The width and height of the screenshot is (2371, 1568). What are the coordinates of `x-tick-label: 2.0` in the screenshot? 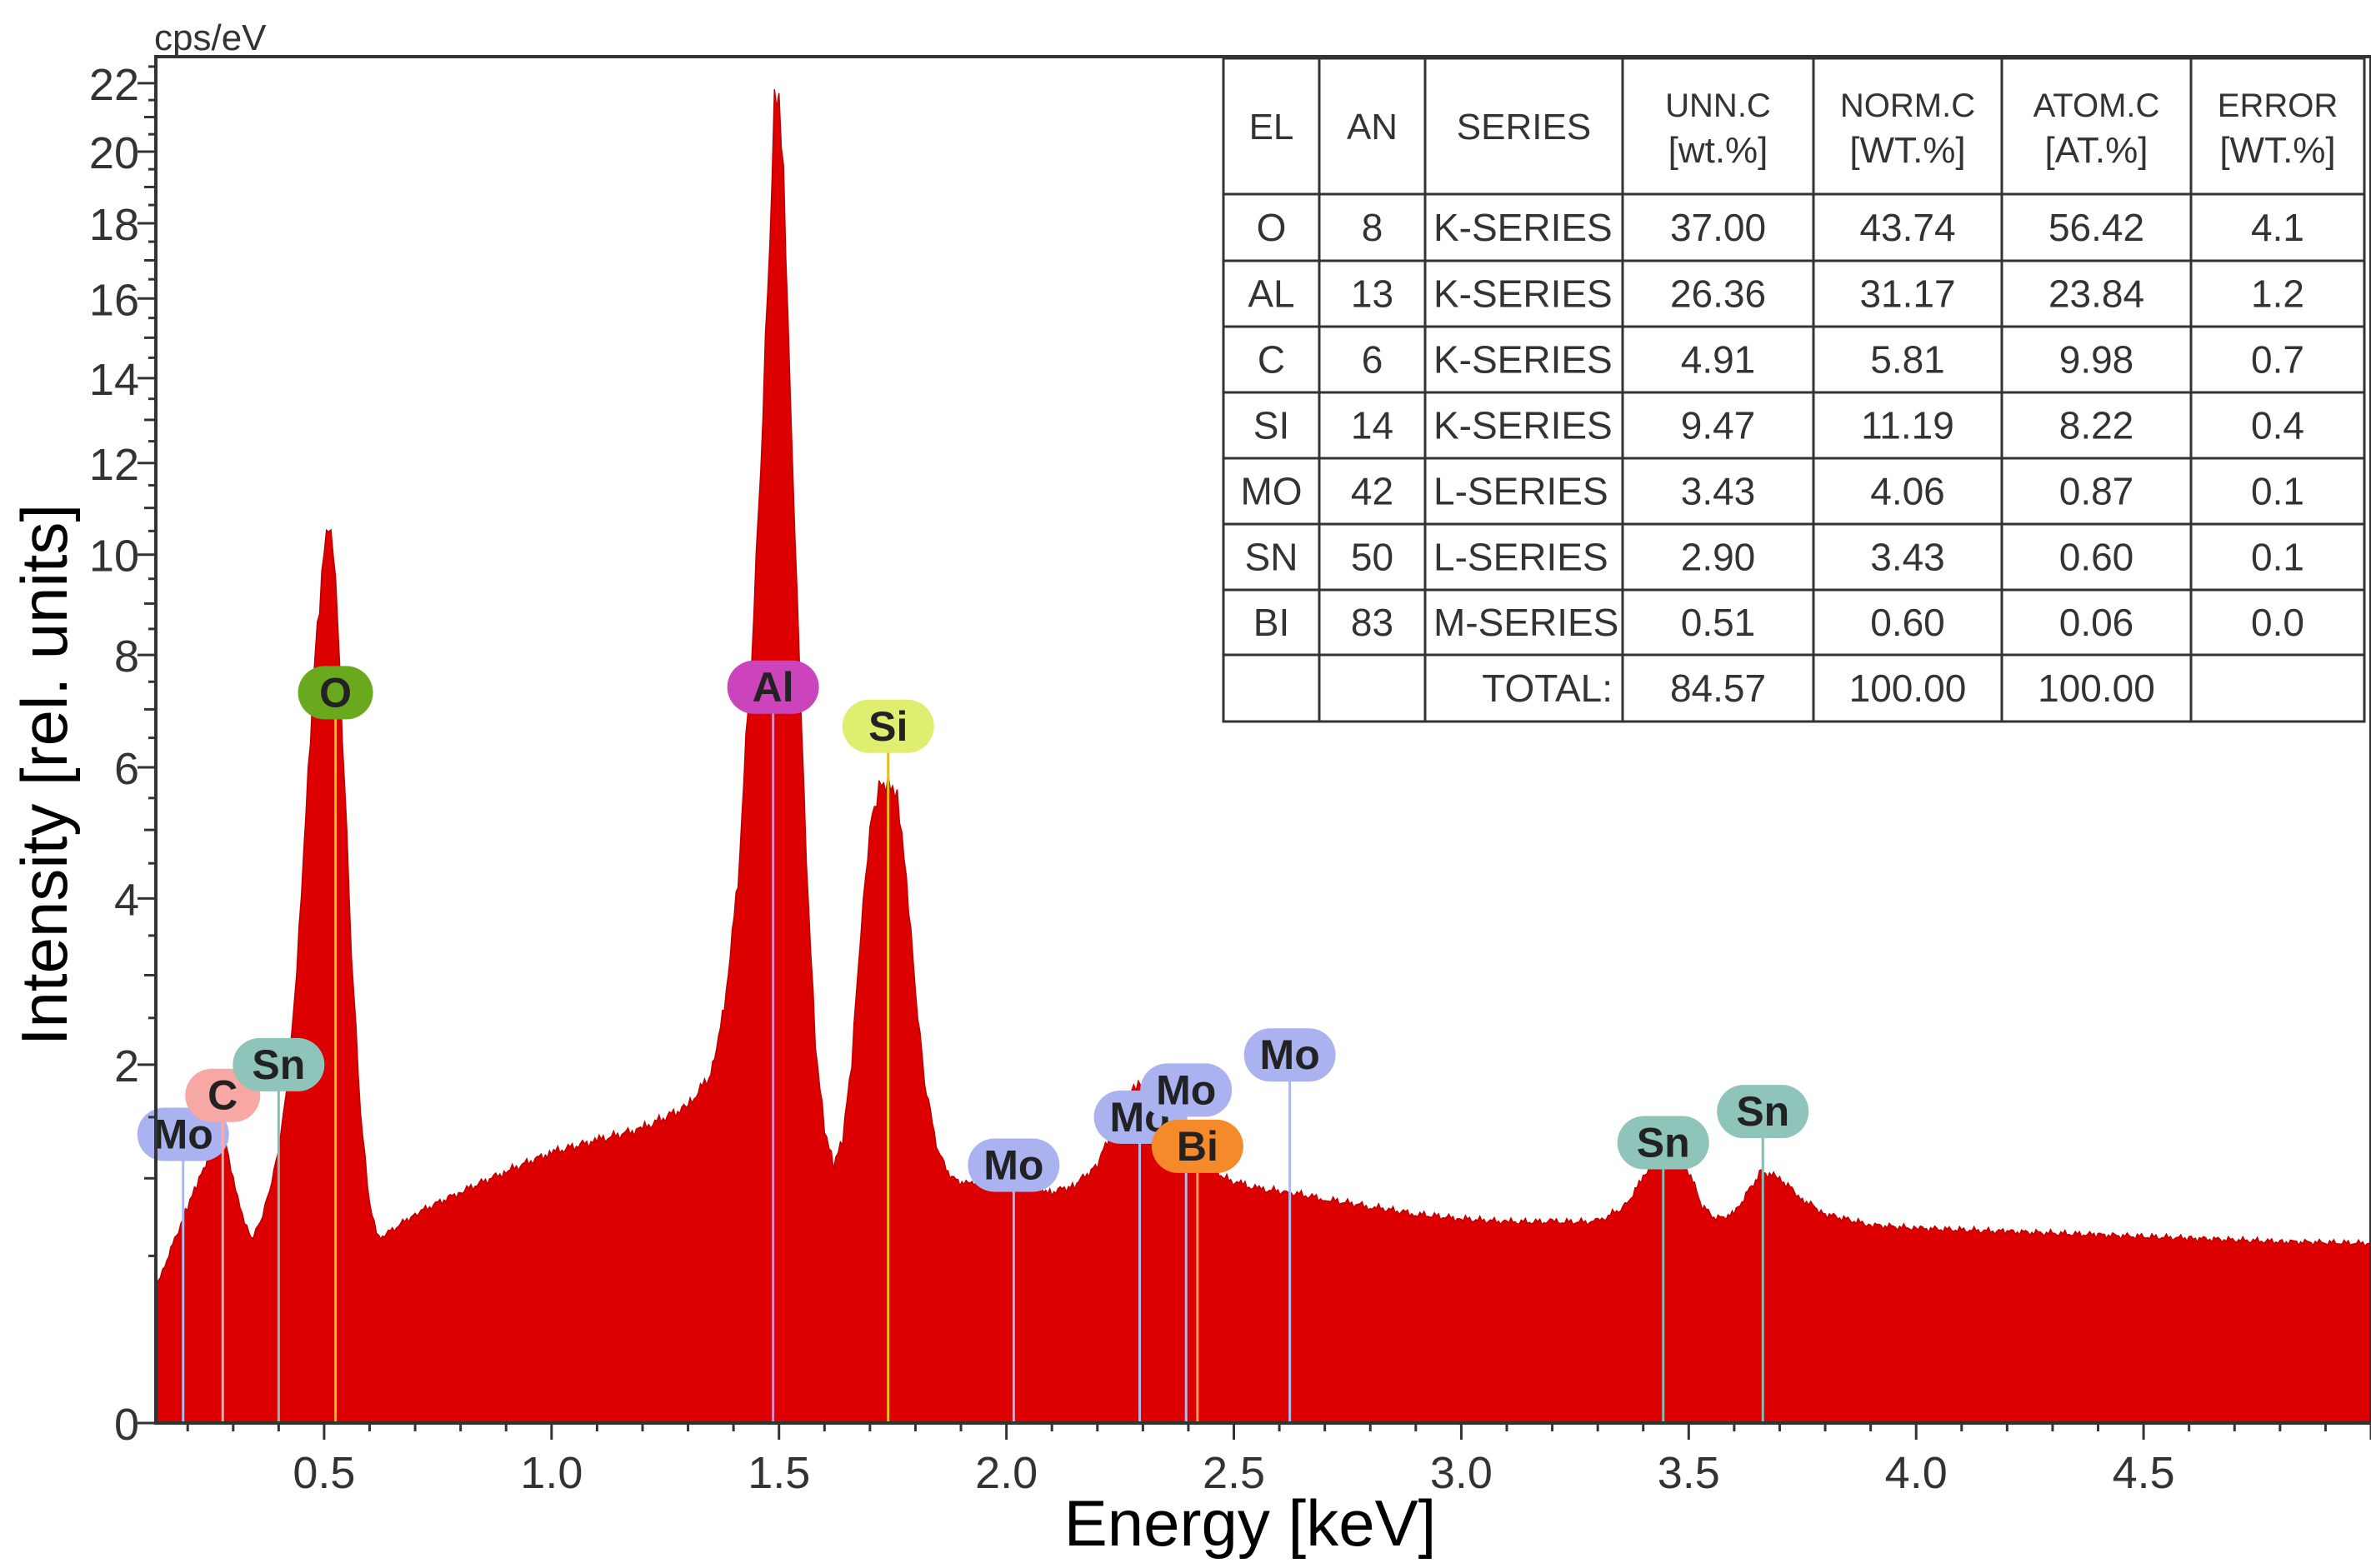 It's located at (1006, 1473).